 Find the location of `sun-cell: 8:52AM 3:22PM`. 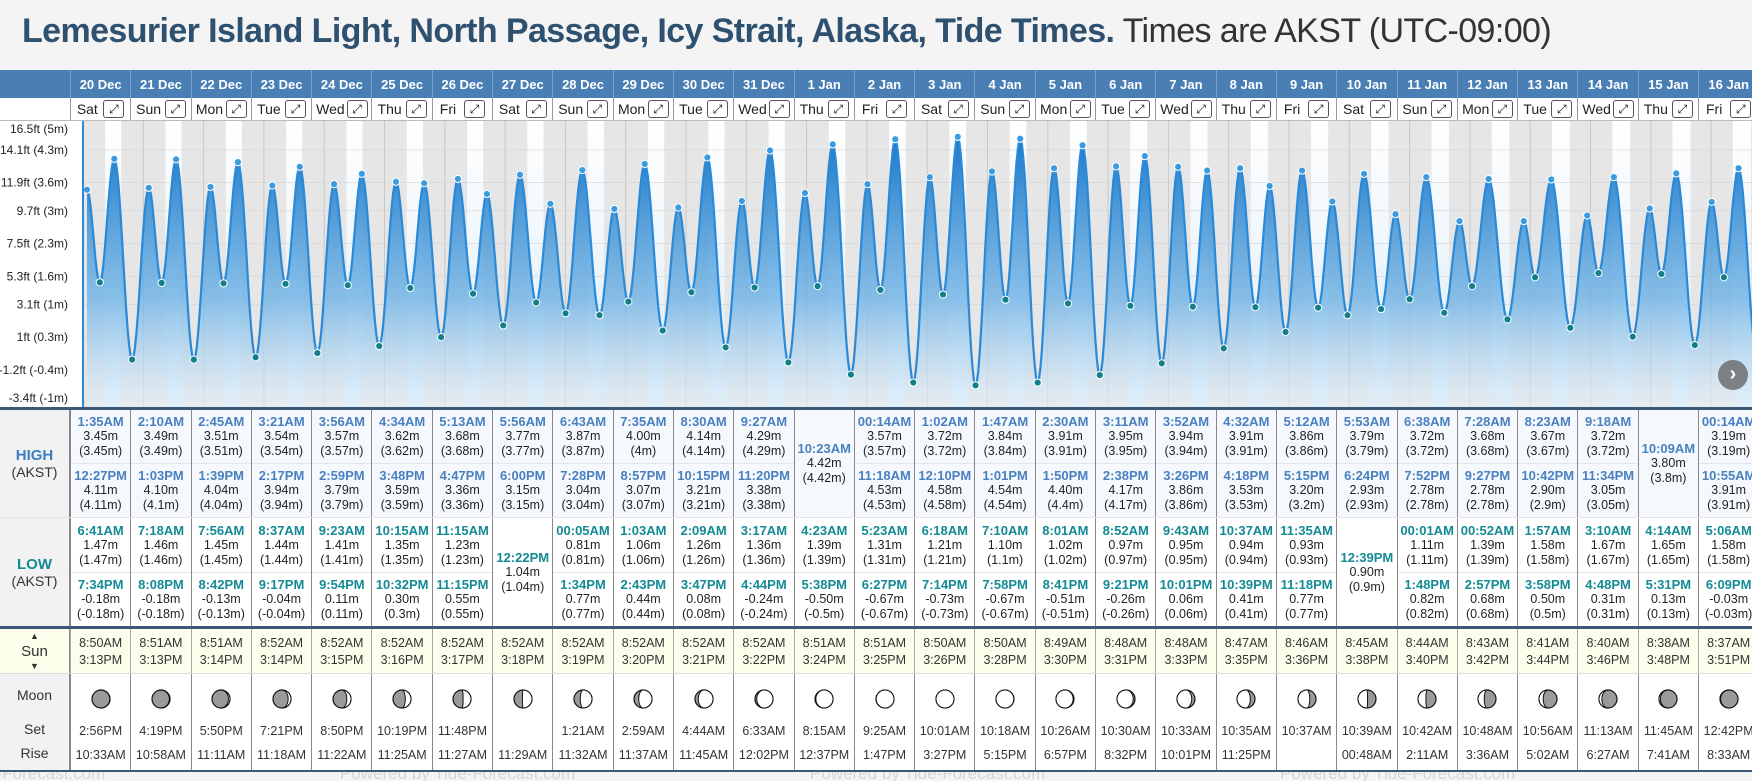

sun-cell: 8:52AM 3:22PM is located at coordinates (763, 651).